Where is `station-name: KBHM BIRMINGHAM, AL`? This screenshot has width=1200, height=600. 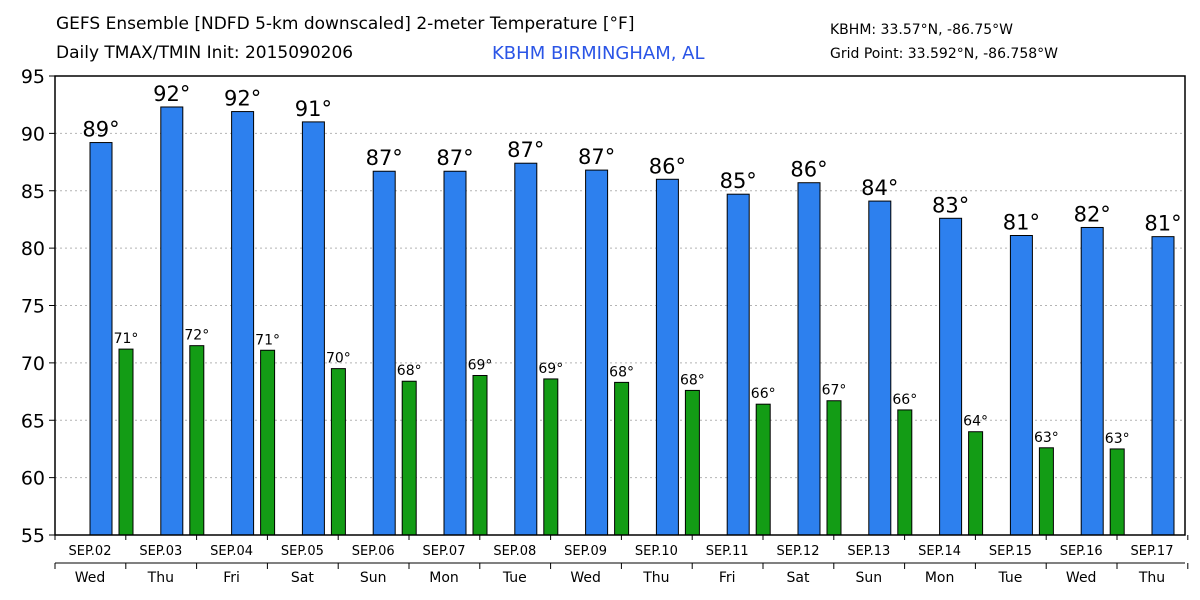 station-name: KBHM BIRMINGHAM, AL is located at coordinates (598, 53).